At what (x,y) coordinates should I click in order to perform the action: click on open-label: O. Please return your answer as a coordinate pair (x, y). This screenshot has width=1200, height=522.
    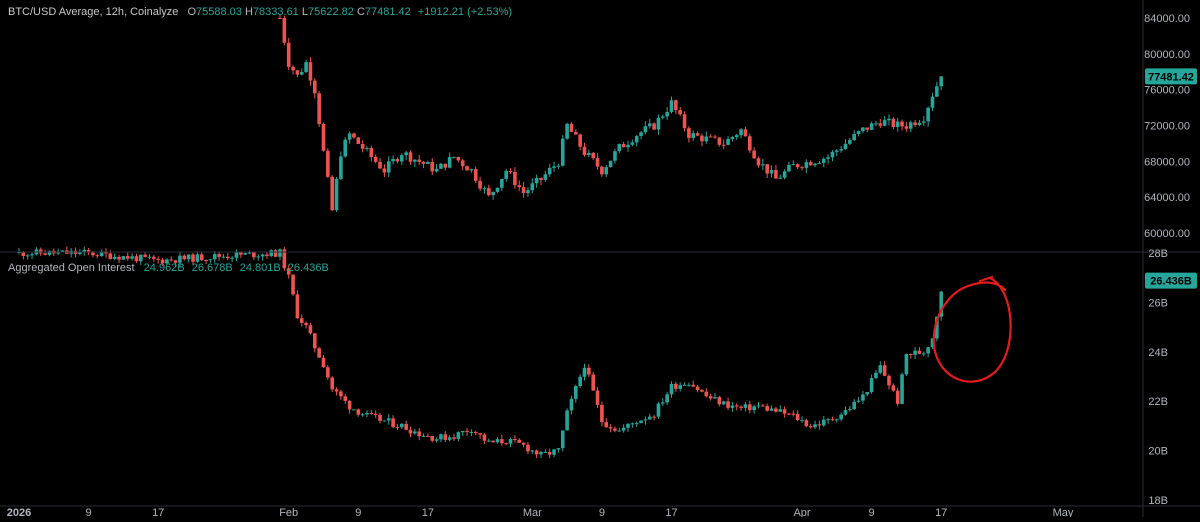
    Looking at the image, I should click on (192, 12).